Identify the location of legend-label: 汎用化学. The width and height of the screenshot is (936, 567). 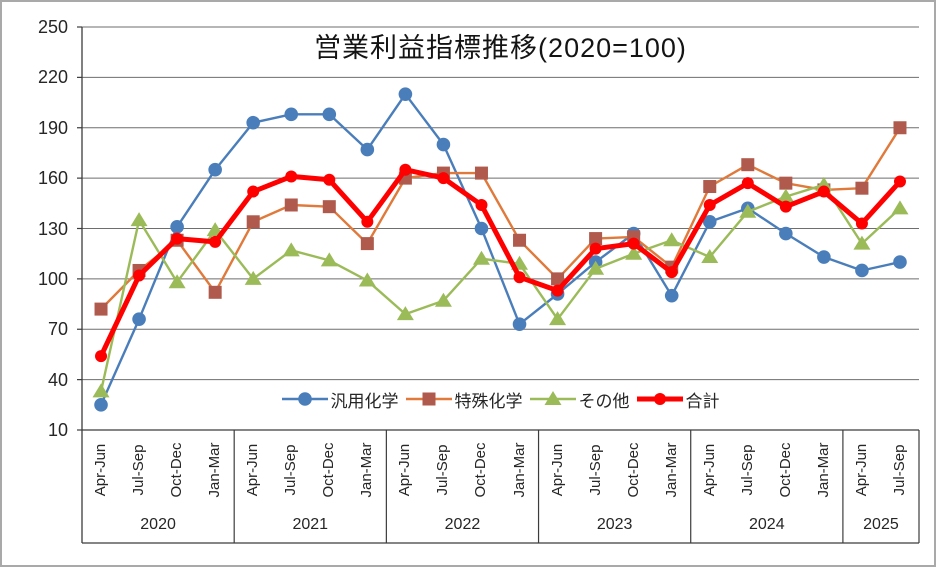
(364, 401).